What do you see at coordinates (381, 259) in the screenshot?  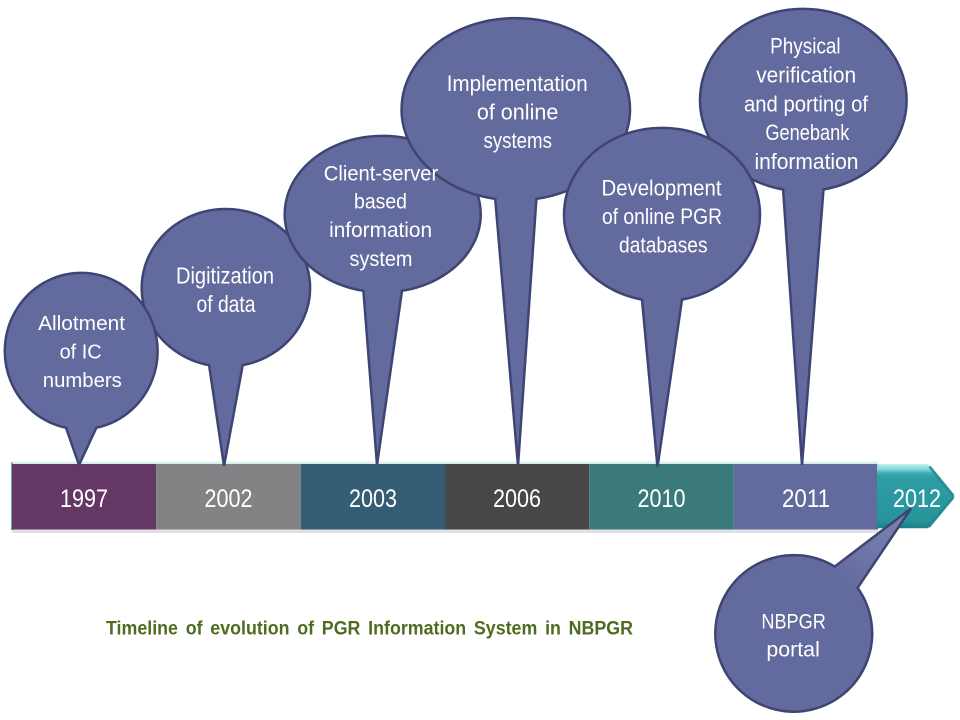 I see `svg-text: system` at bounding box center [381, 259].